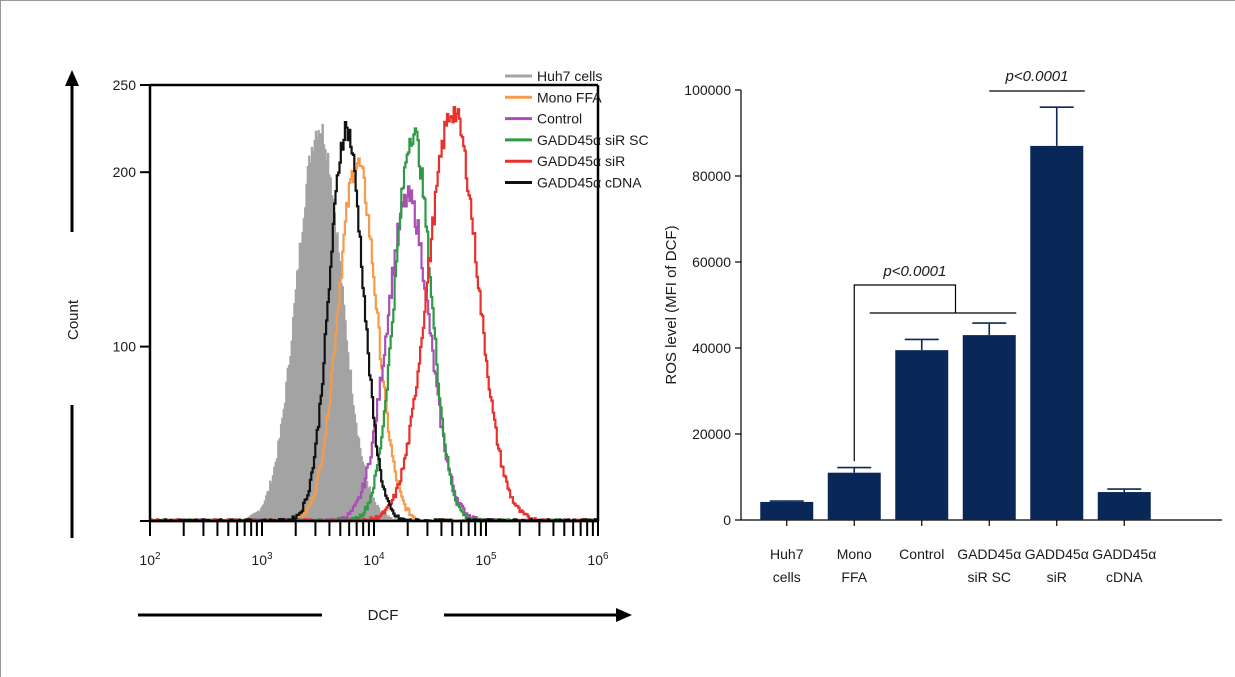 The height and width of the screenshot is (677, 1235). What do you see at coordinates (125, 347) in the screenshot?
I see `histogram-y-tick-label-2: 100` at bounding box center [125, 347].